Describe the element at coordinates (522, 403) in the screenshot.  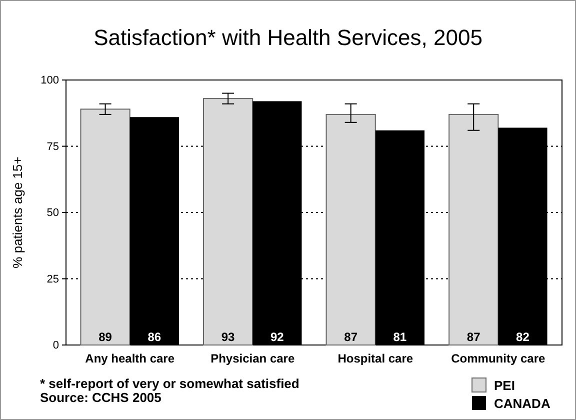
I see `legend-label: CANADA` at that location.